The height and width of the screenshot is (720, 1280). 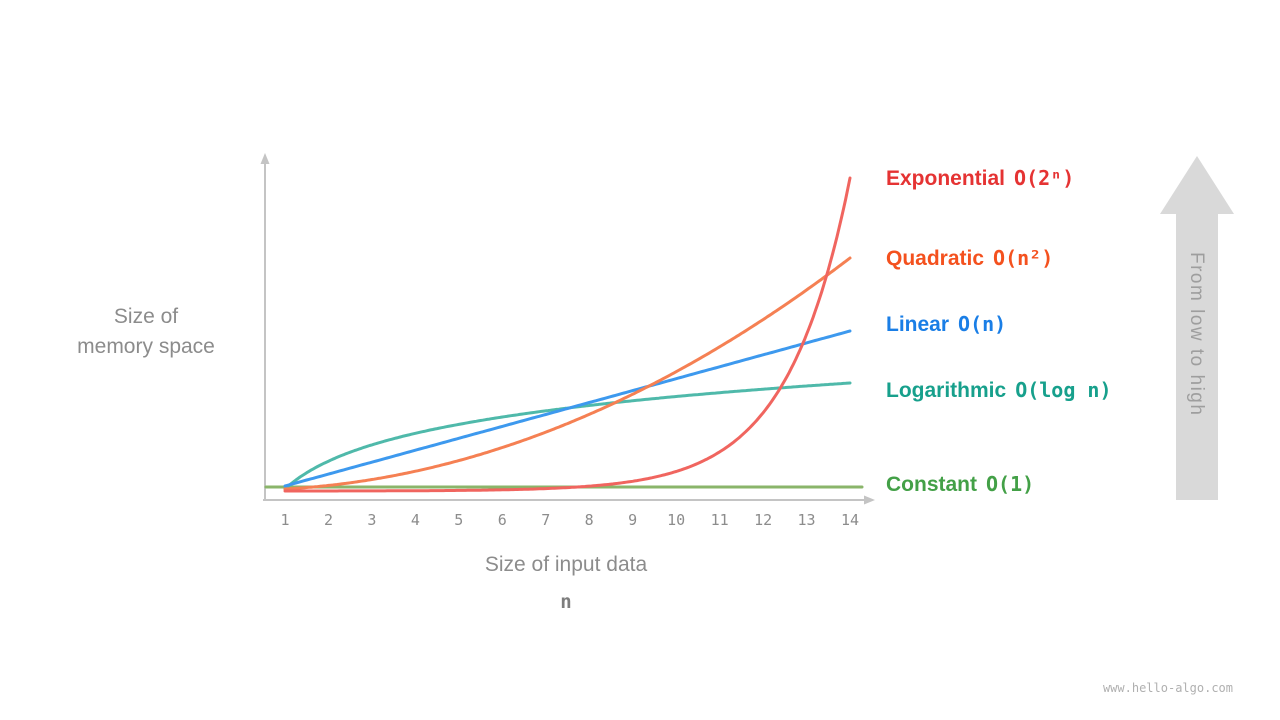 What do you see at coordinates (1010, 484) in the screenshot?
I see `legend-constant-notation: O(1)` at bounding box center [1010, 484].